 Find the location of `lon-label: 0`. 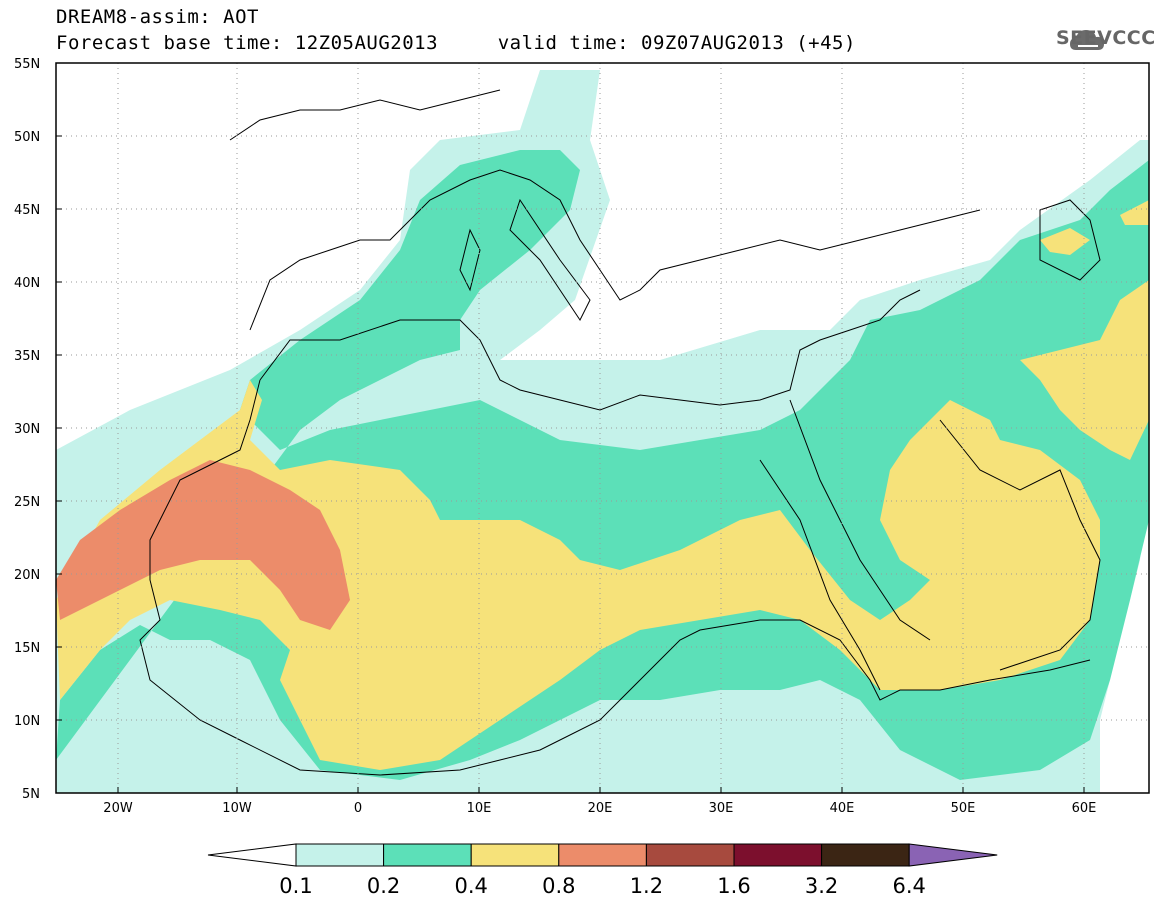

lon-label: 0 is located at coordinates (358, 808).